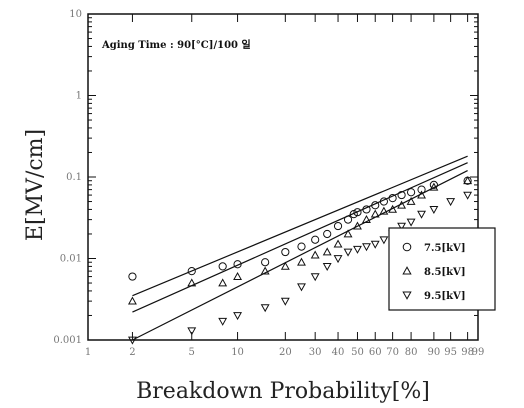 The width and height of the screenshot is (524, 408). Describe the element at coordinates (467, 352) in the screenshot. I see `x-tick-label: 98` at that location.